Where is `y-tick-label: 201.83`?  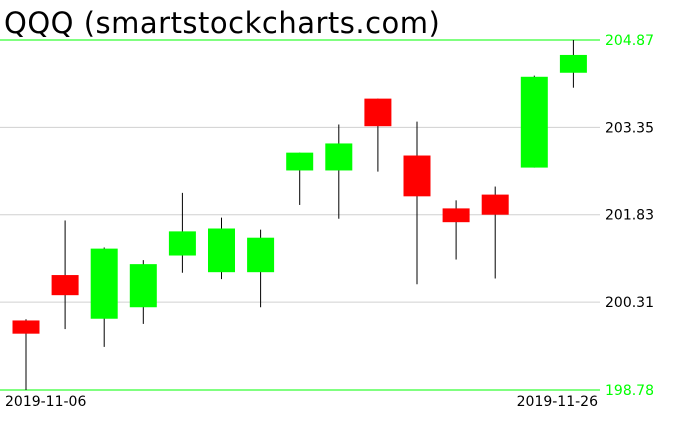
y-tick-label: 201.83 is located at coordinates (629, 216).